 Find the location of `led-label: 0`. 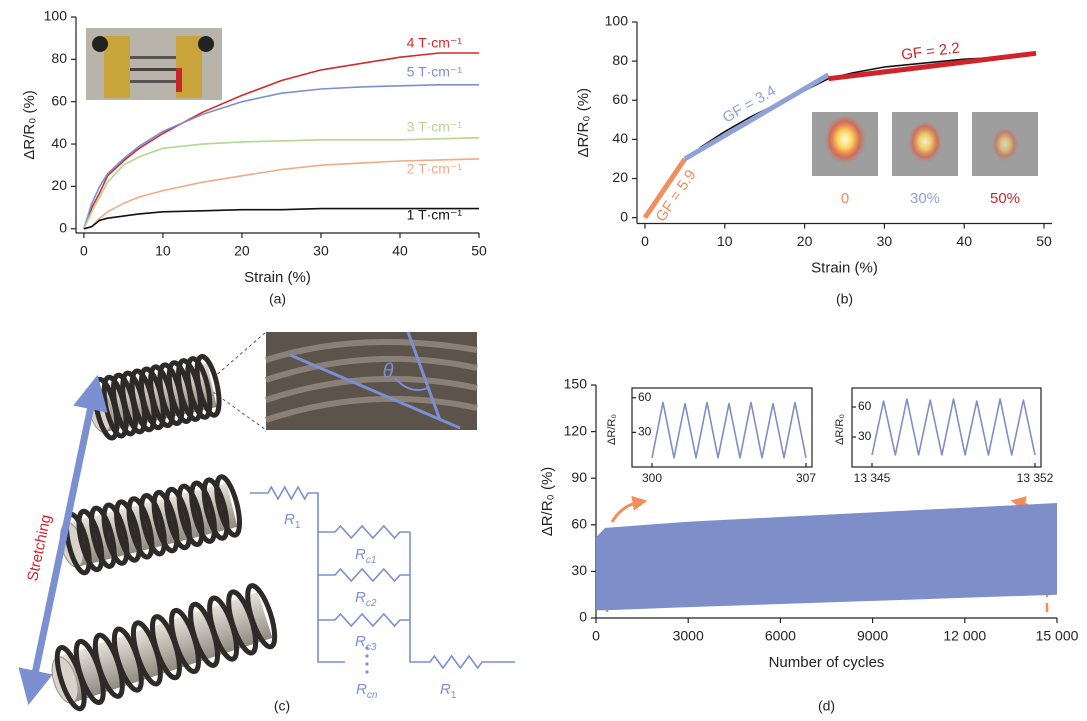

led-label: 0 is located at coordinates (845, 198).